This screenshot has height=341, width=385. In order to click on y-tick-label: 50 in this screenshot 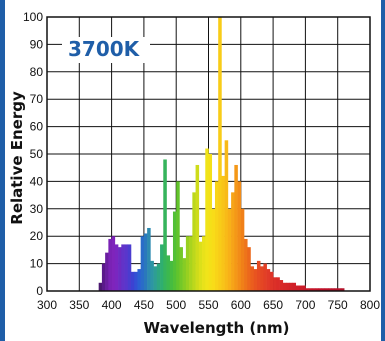, I will do `click(37, 154)`.